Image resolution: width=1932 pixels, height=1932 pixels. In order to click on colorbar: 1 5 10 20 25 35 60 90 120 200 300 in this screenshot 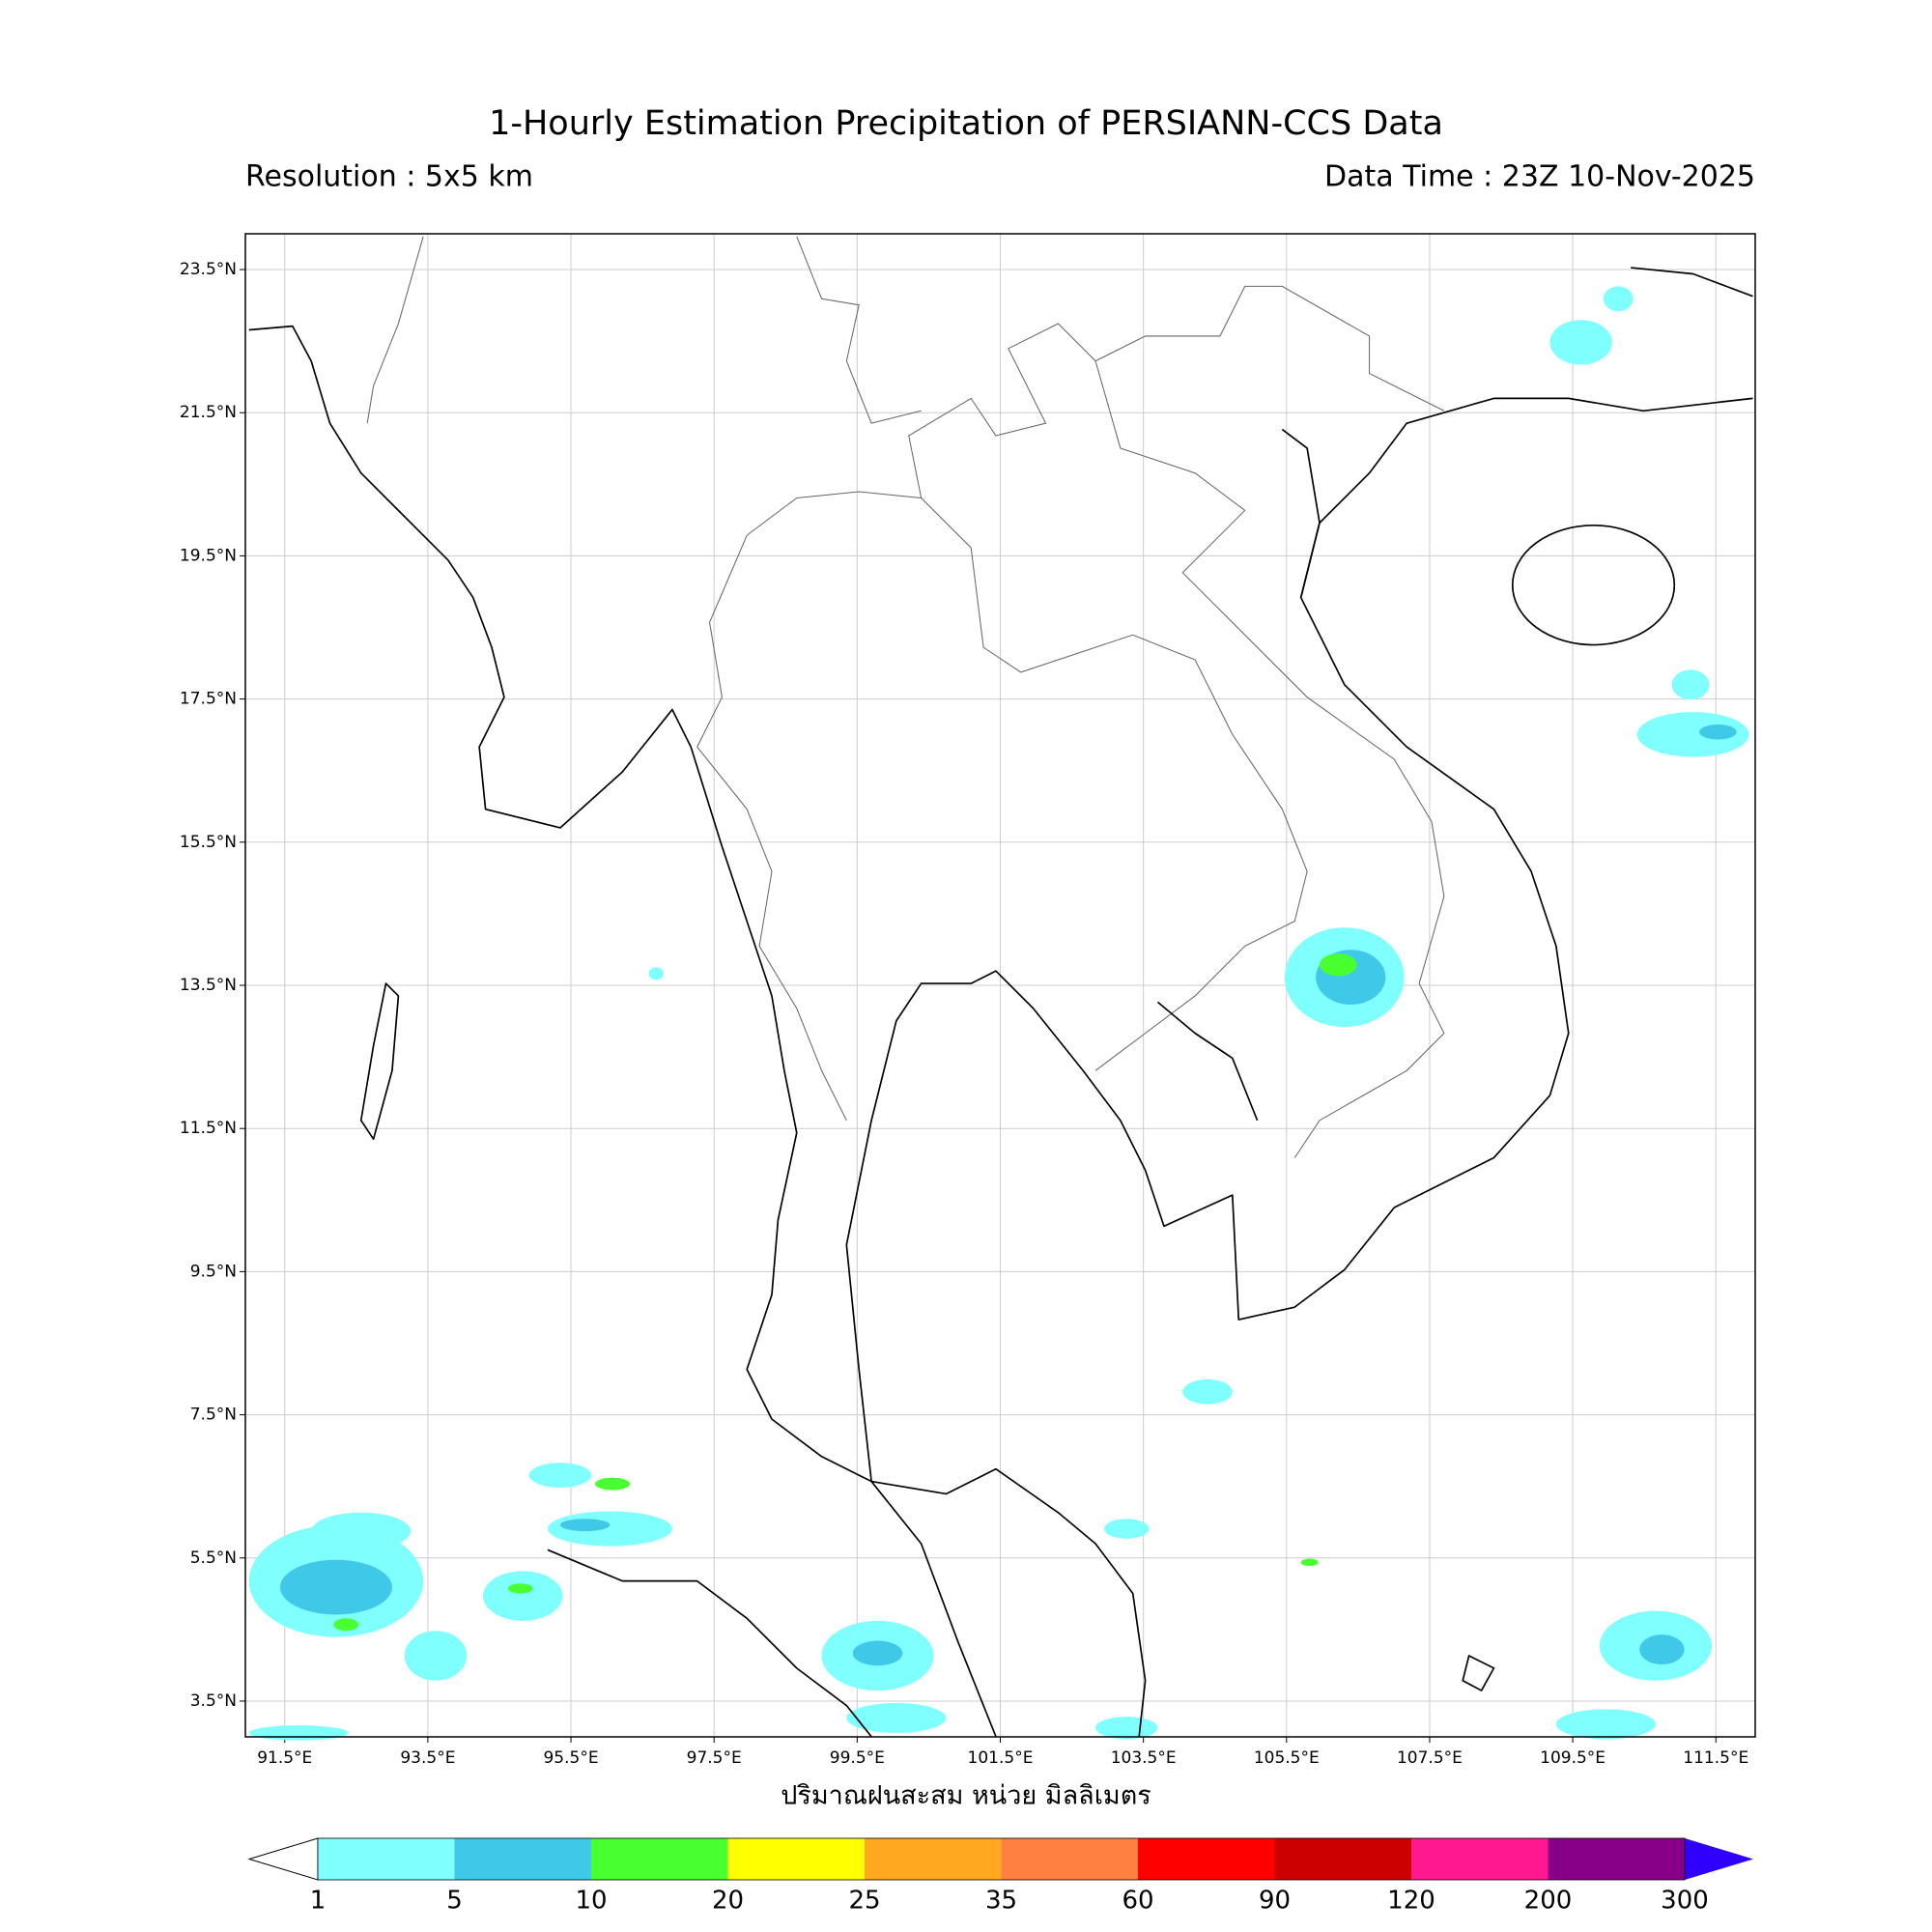, I will do `click(1000, 1876)`.